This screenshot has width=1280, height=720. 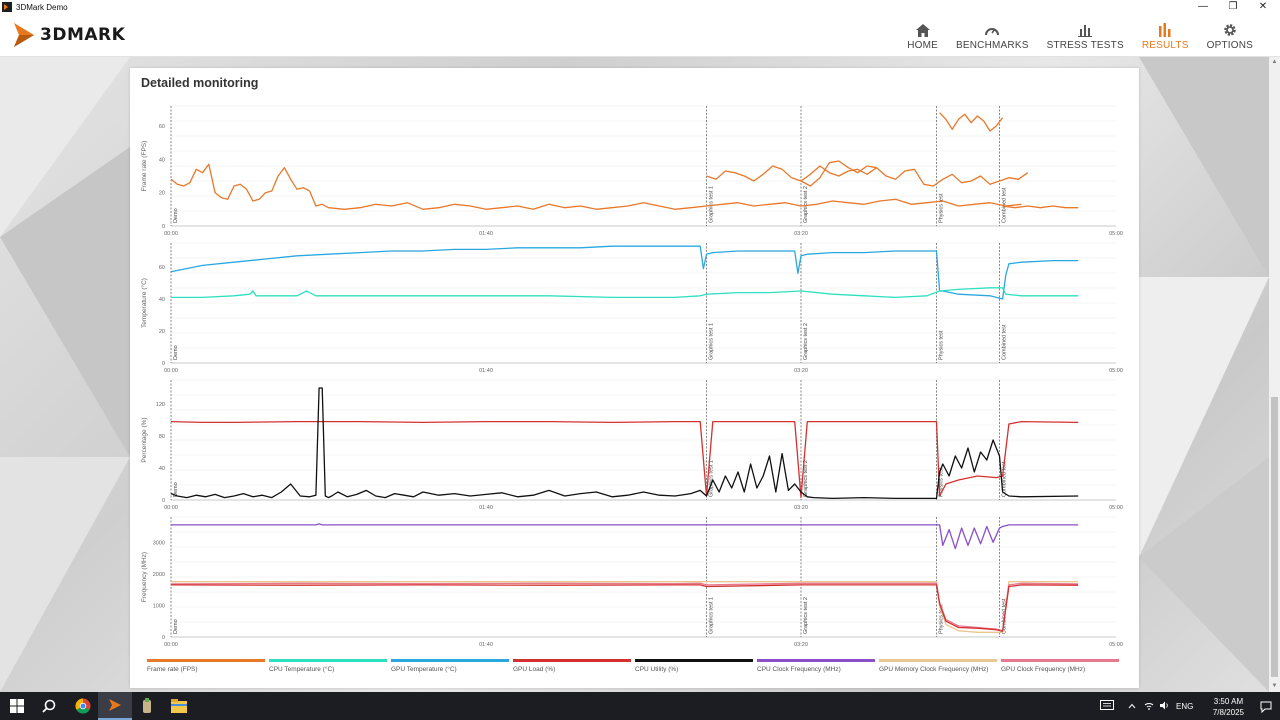 I want to click on restore-button: ❐, so click(x=1233, y=6).